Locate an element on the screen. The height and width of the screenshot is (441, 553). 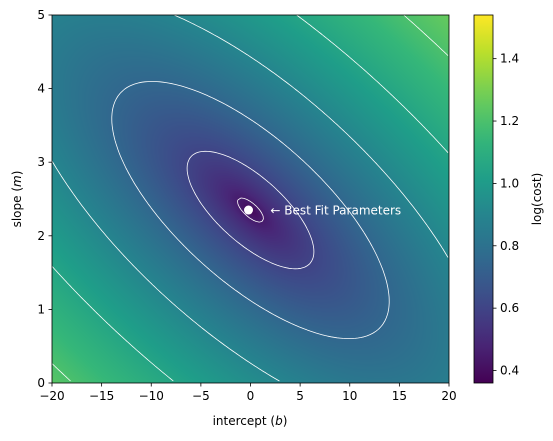
colorbar-tick-label: 1.4 is located at coordinates (509, 59).